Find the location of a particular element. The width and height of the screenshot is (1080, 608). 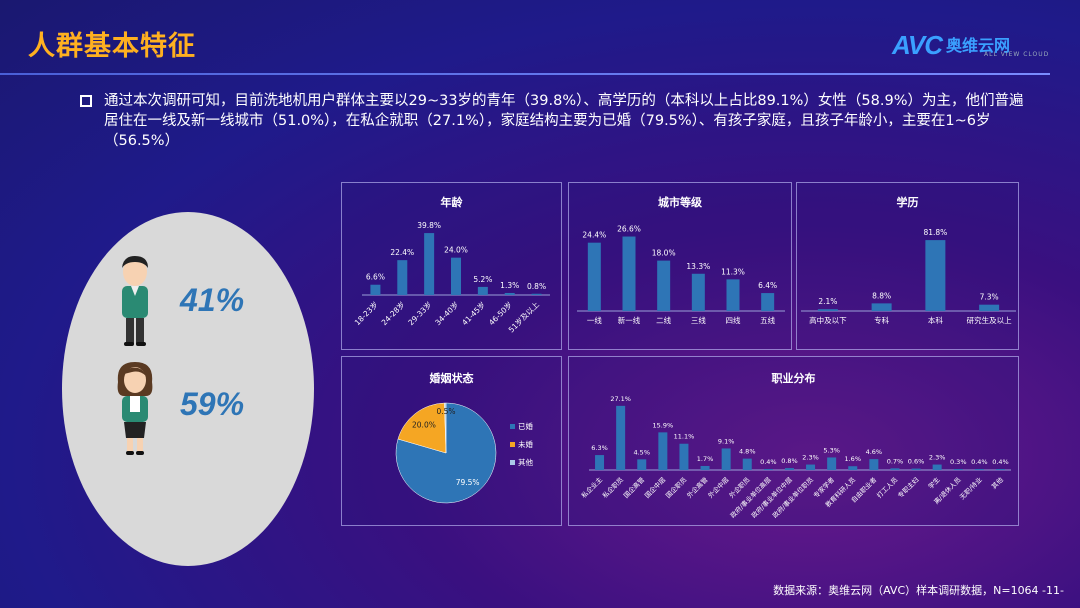

tick-label: 本科 is located at coordinates (935, 320).